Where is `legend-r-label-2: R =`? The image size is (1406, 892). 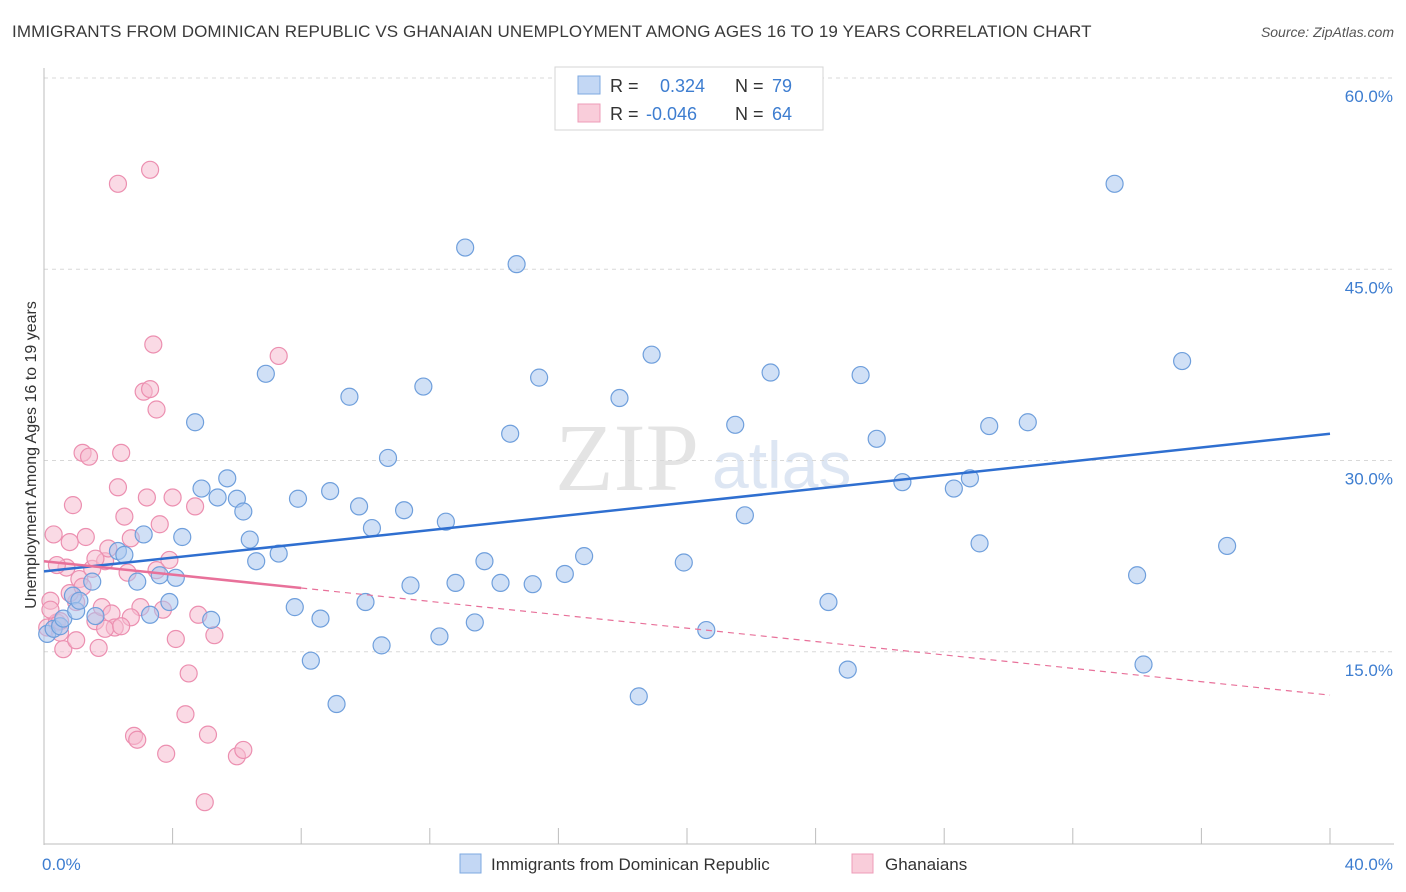
legend-r-label-2: R = is located at coordinates (624, 114).